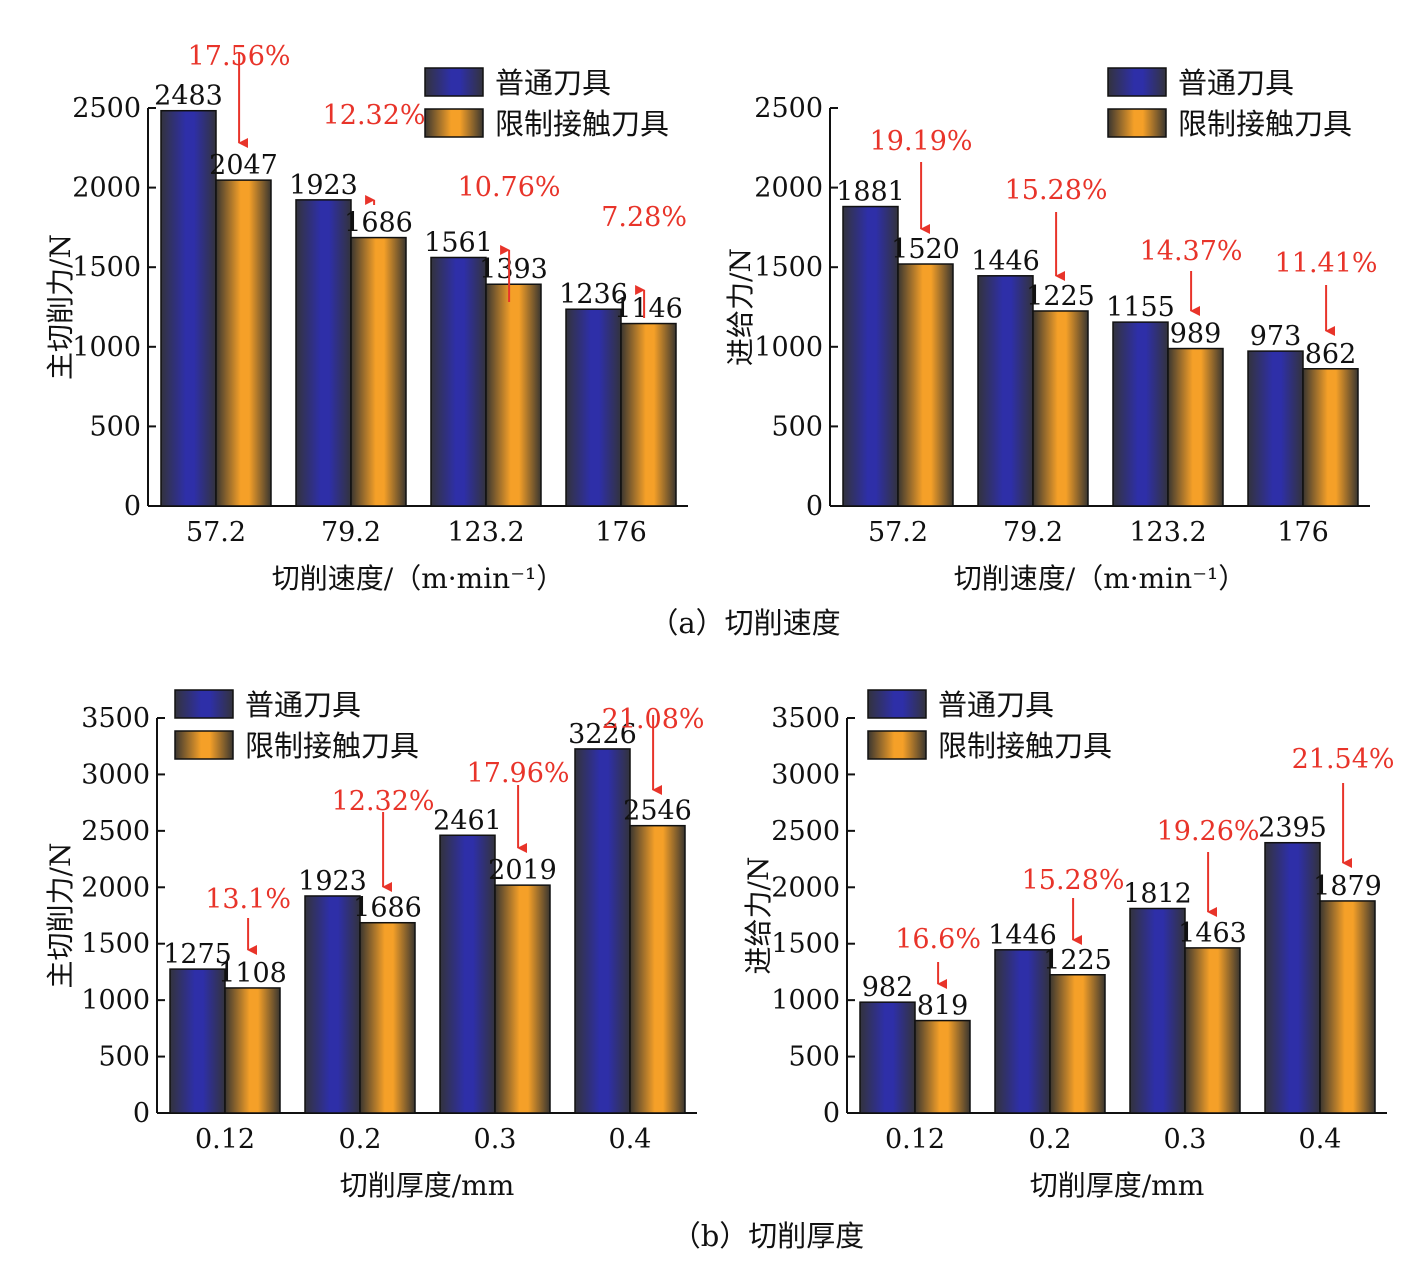 The height and width of the screenshot is (1273, 1421). Describe the element at coordinates (323, 185) in the screenshot. I see `bar-value-label: 1923` at that location.